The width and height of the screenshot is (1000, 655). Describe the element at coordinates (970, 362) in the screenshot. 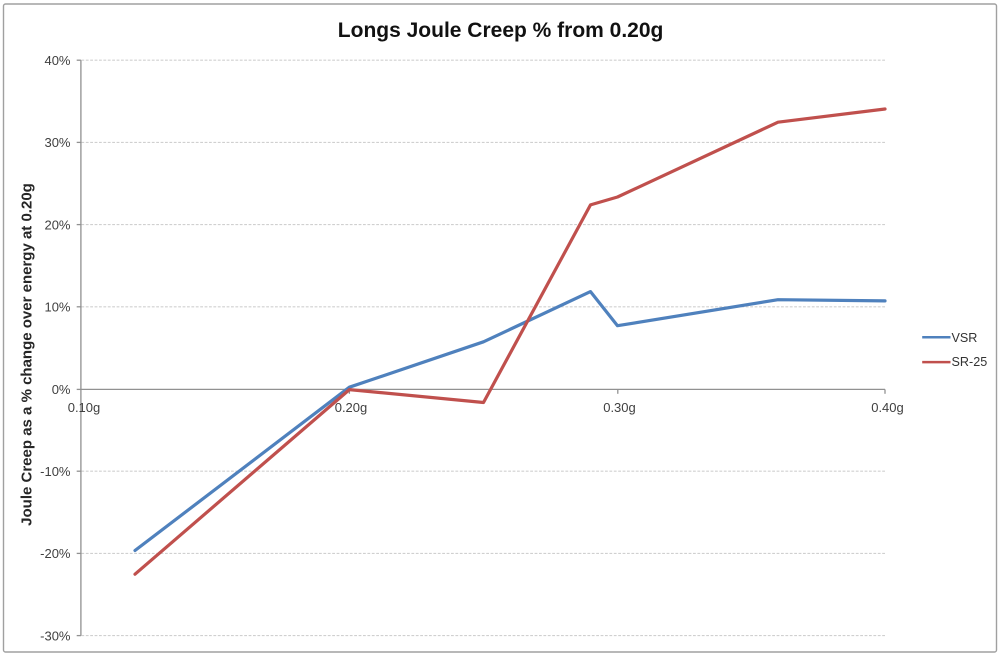

I see `svg-text: SR-25` at that location.